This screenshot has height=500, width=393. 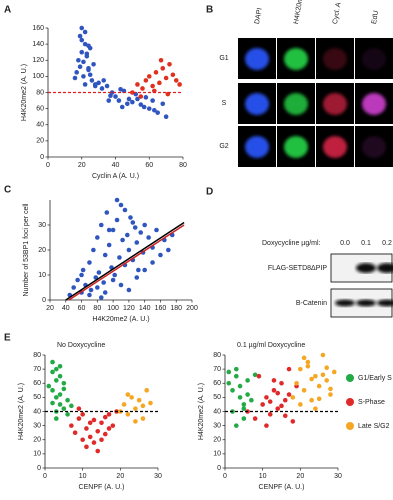 I want to click on column-label: H4K20me2, so click(x=299, y=12).